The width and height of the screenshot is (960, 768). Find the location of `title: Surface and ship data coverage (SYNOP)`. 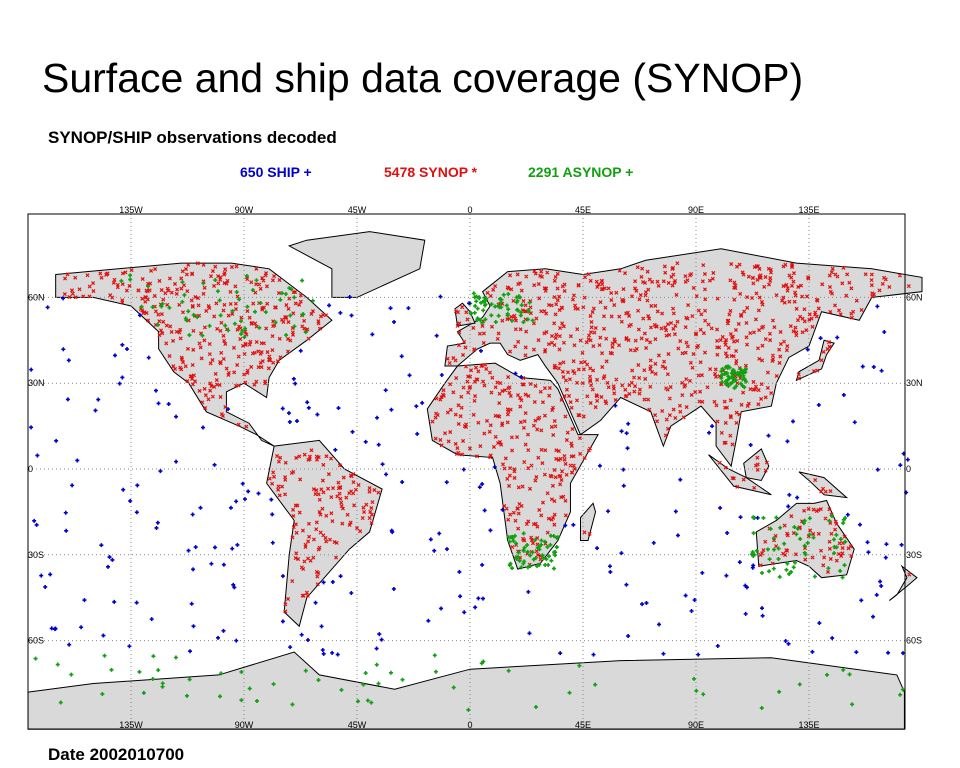

title: Surface and ship data coverage (SYNOP) is located at coordinates (422, 78).